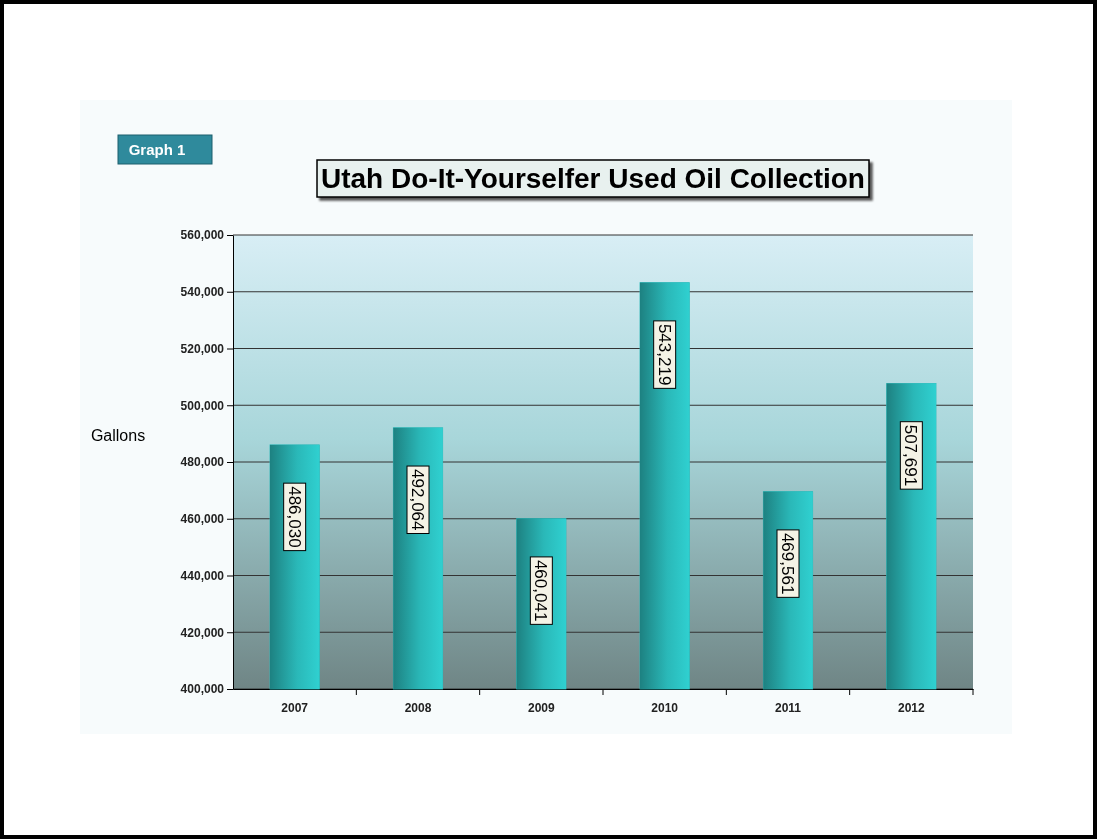 This screenshot has height=839, width=1099. Describe the element at coordinates (788, 563) in the screenshot. I see `data-label: 469,561` at that location.